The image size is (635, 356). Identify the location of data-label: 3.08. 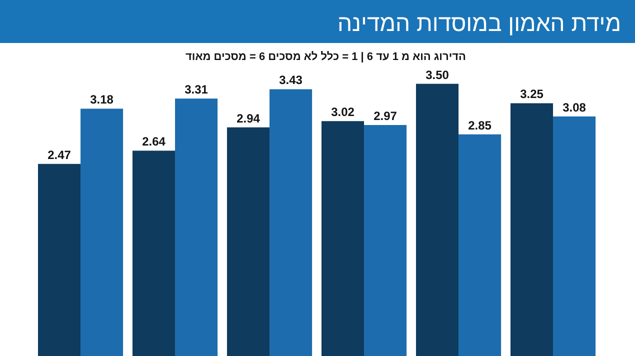
(574, 107).